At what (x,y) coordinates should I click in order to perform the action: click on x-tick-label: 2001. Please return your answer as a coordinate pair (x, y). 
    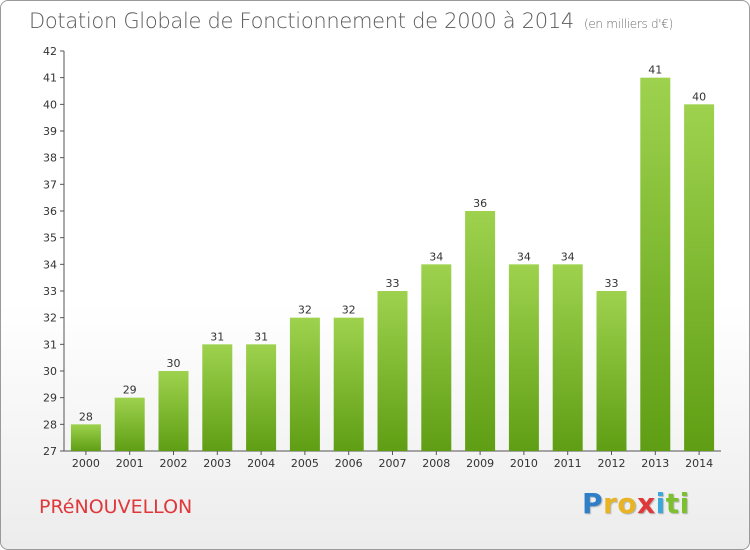
    Looking at the image, I should click on (130, 463).